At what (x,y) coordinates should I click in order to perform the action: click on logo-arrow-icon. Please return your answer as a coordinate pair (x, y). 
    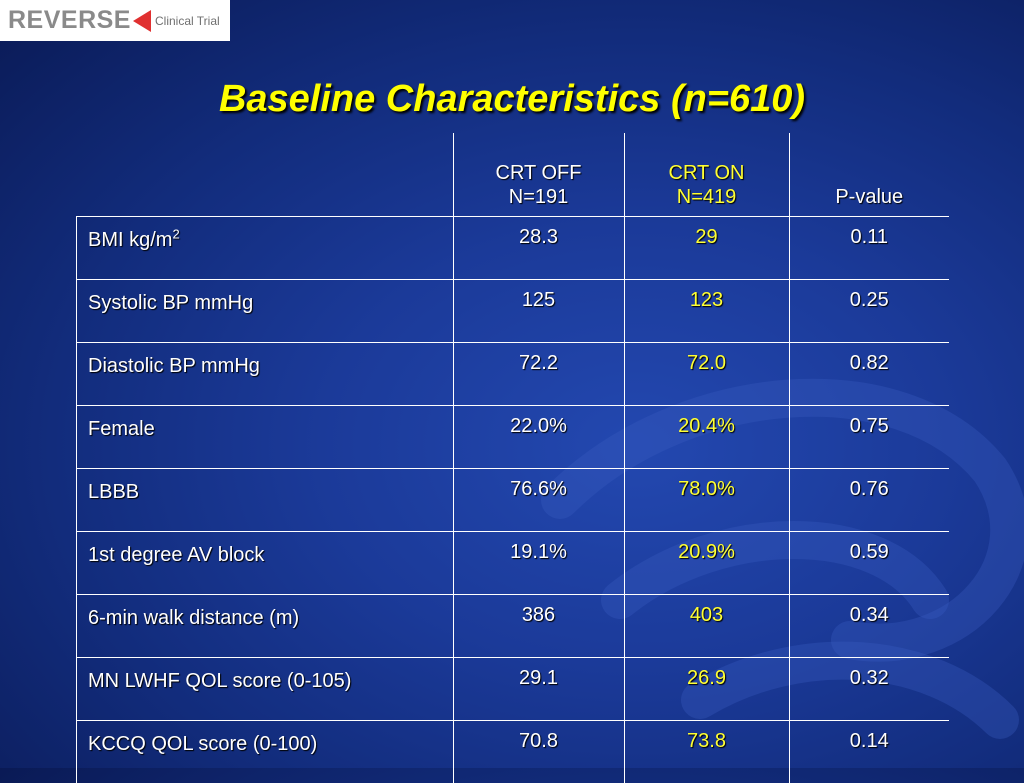
    Looking at the image, I should click on (142, 21).